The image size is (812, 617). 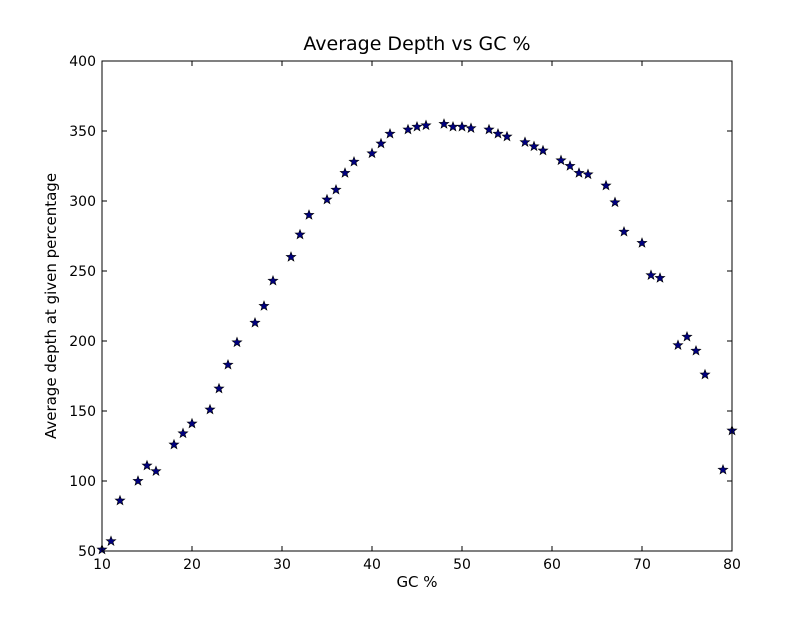 I want to click on chart-title: Average Depth vs GC %, so click(x=416, y=44).